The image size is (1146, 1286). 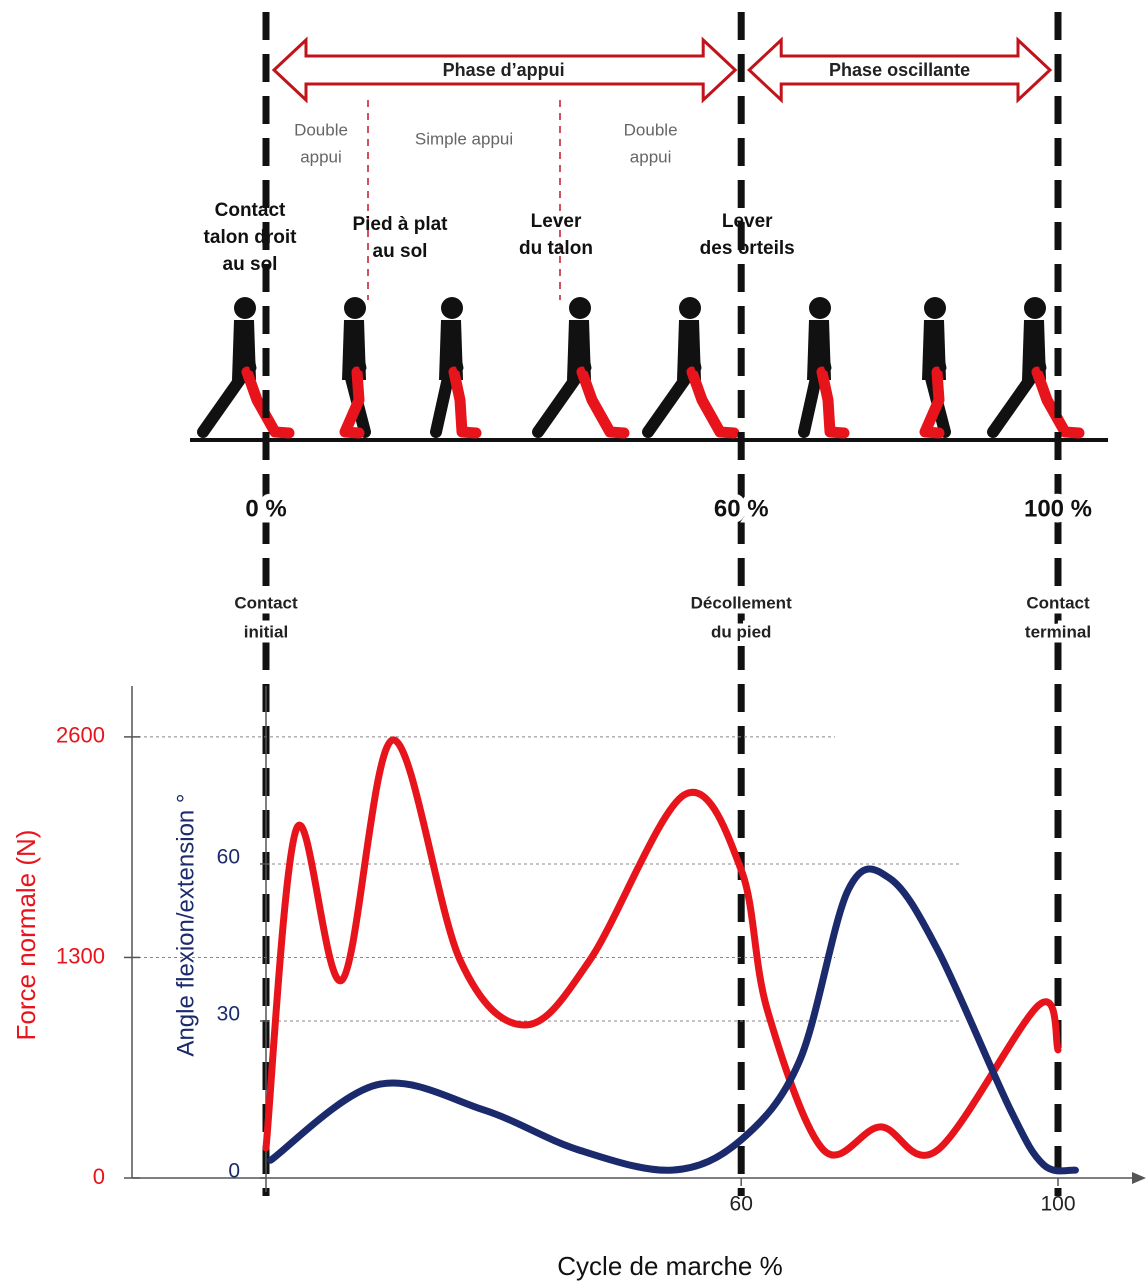 What do you see at coordinates (1058, 508) in the screenshot?
I see `percent-label: 100 %` at bounding box center [1058, 508].